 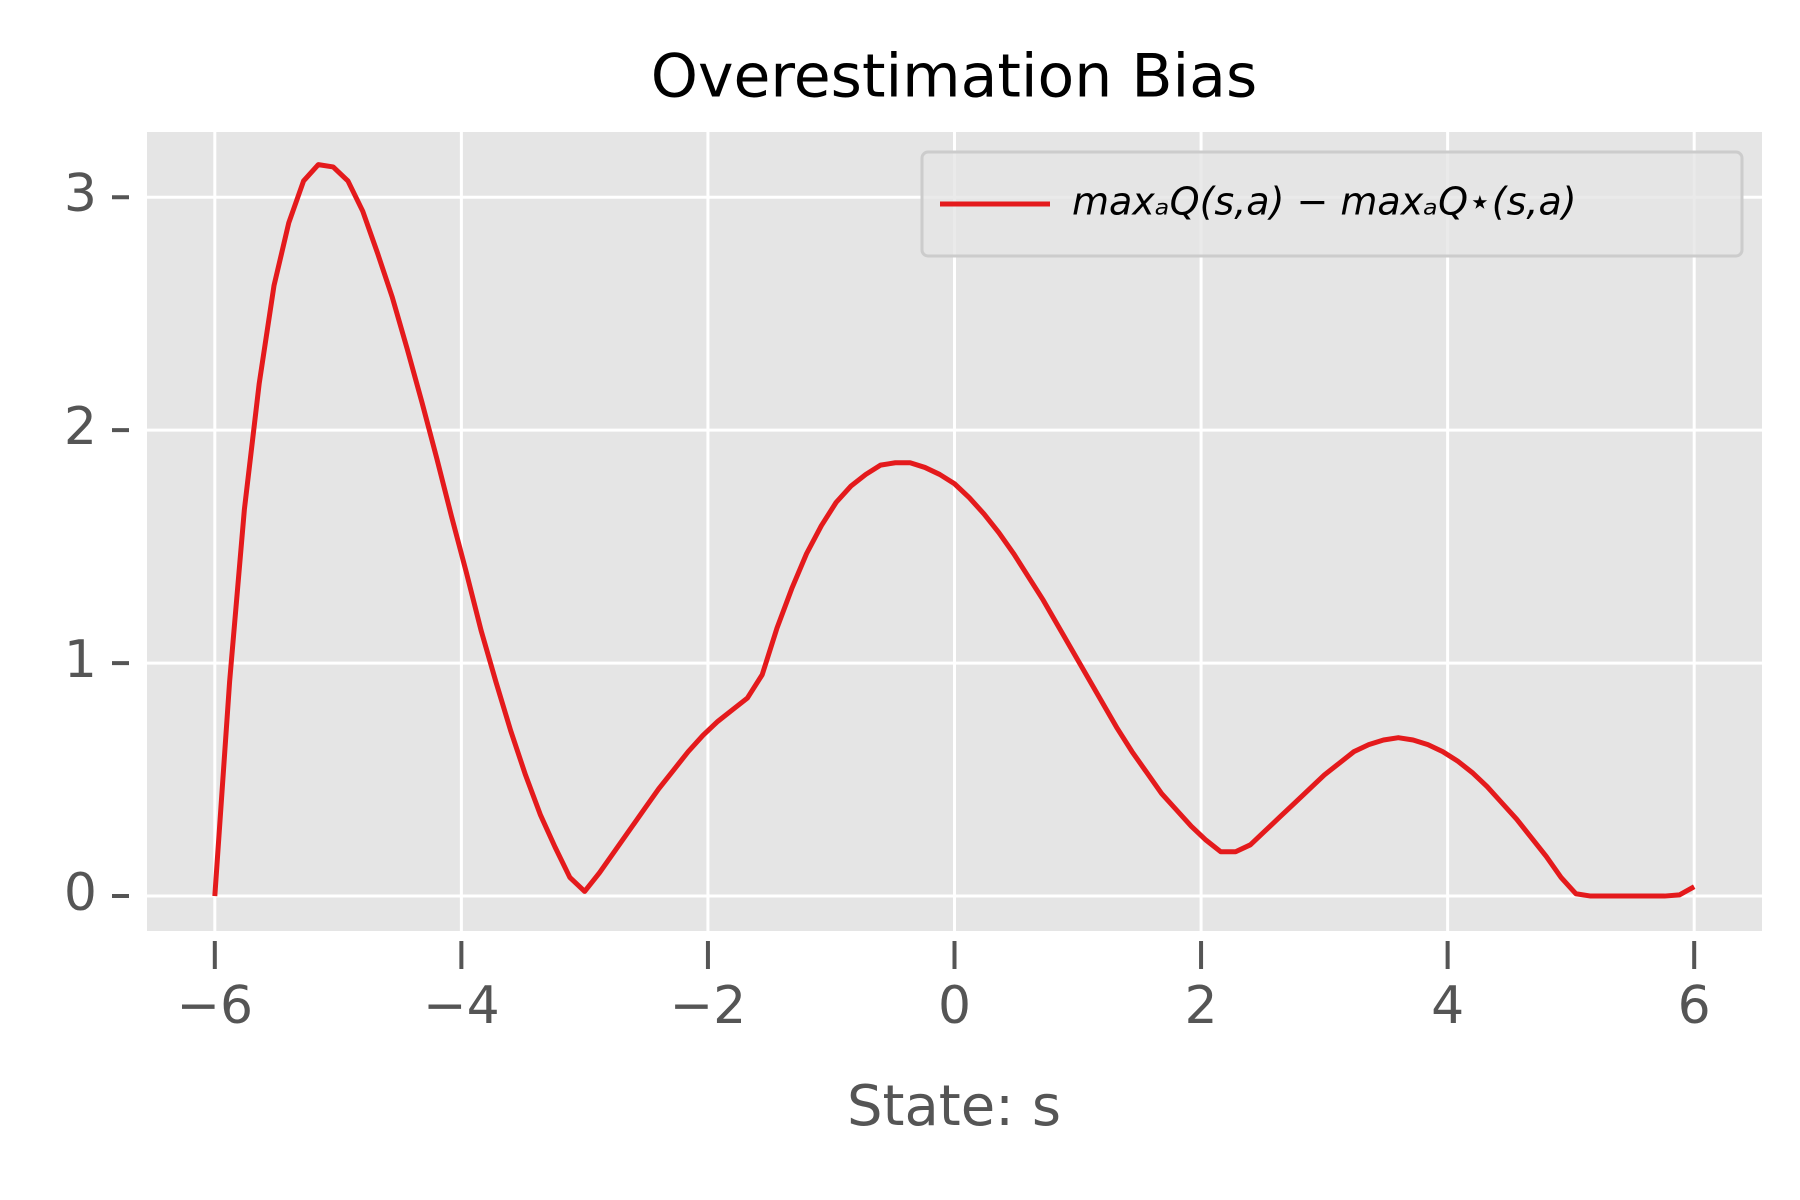 I want to click on legend-label: maxₐQ(s,a) − maxₐQ⋆(s,a), so click(x=1324, y=202).